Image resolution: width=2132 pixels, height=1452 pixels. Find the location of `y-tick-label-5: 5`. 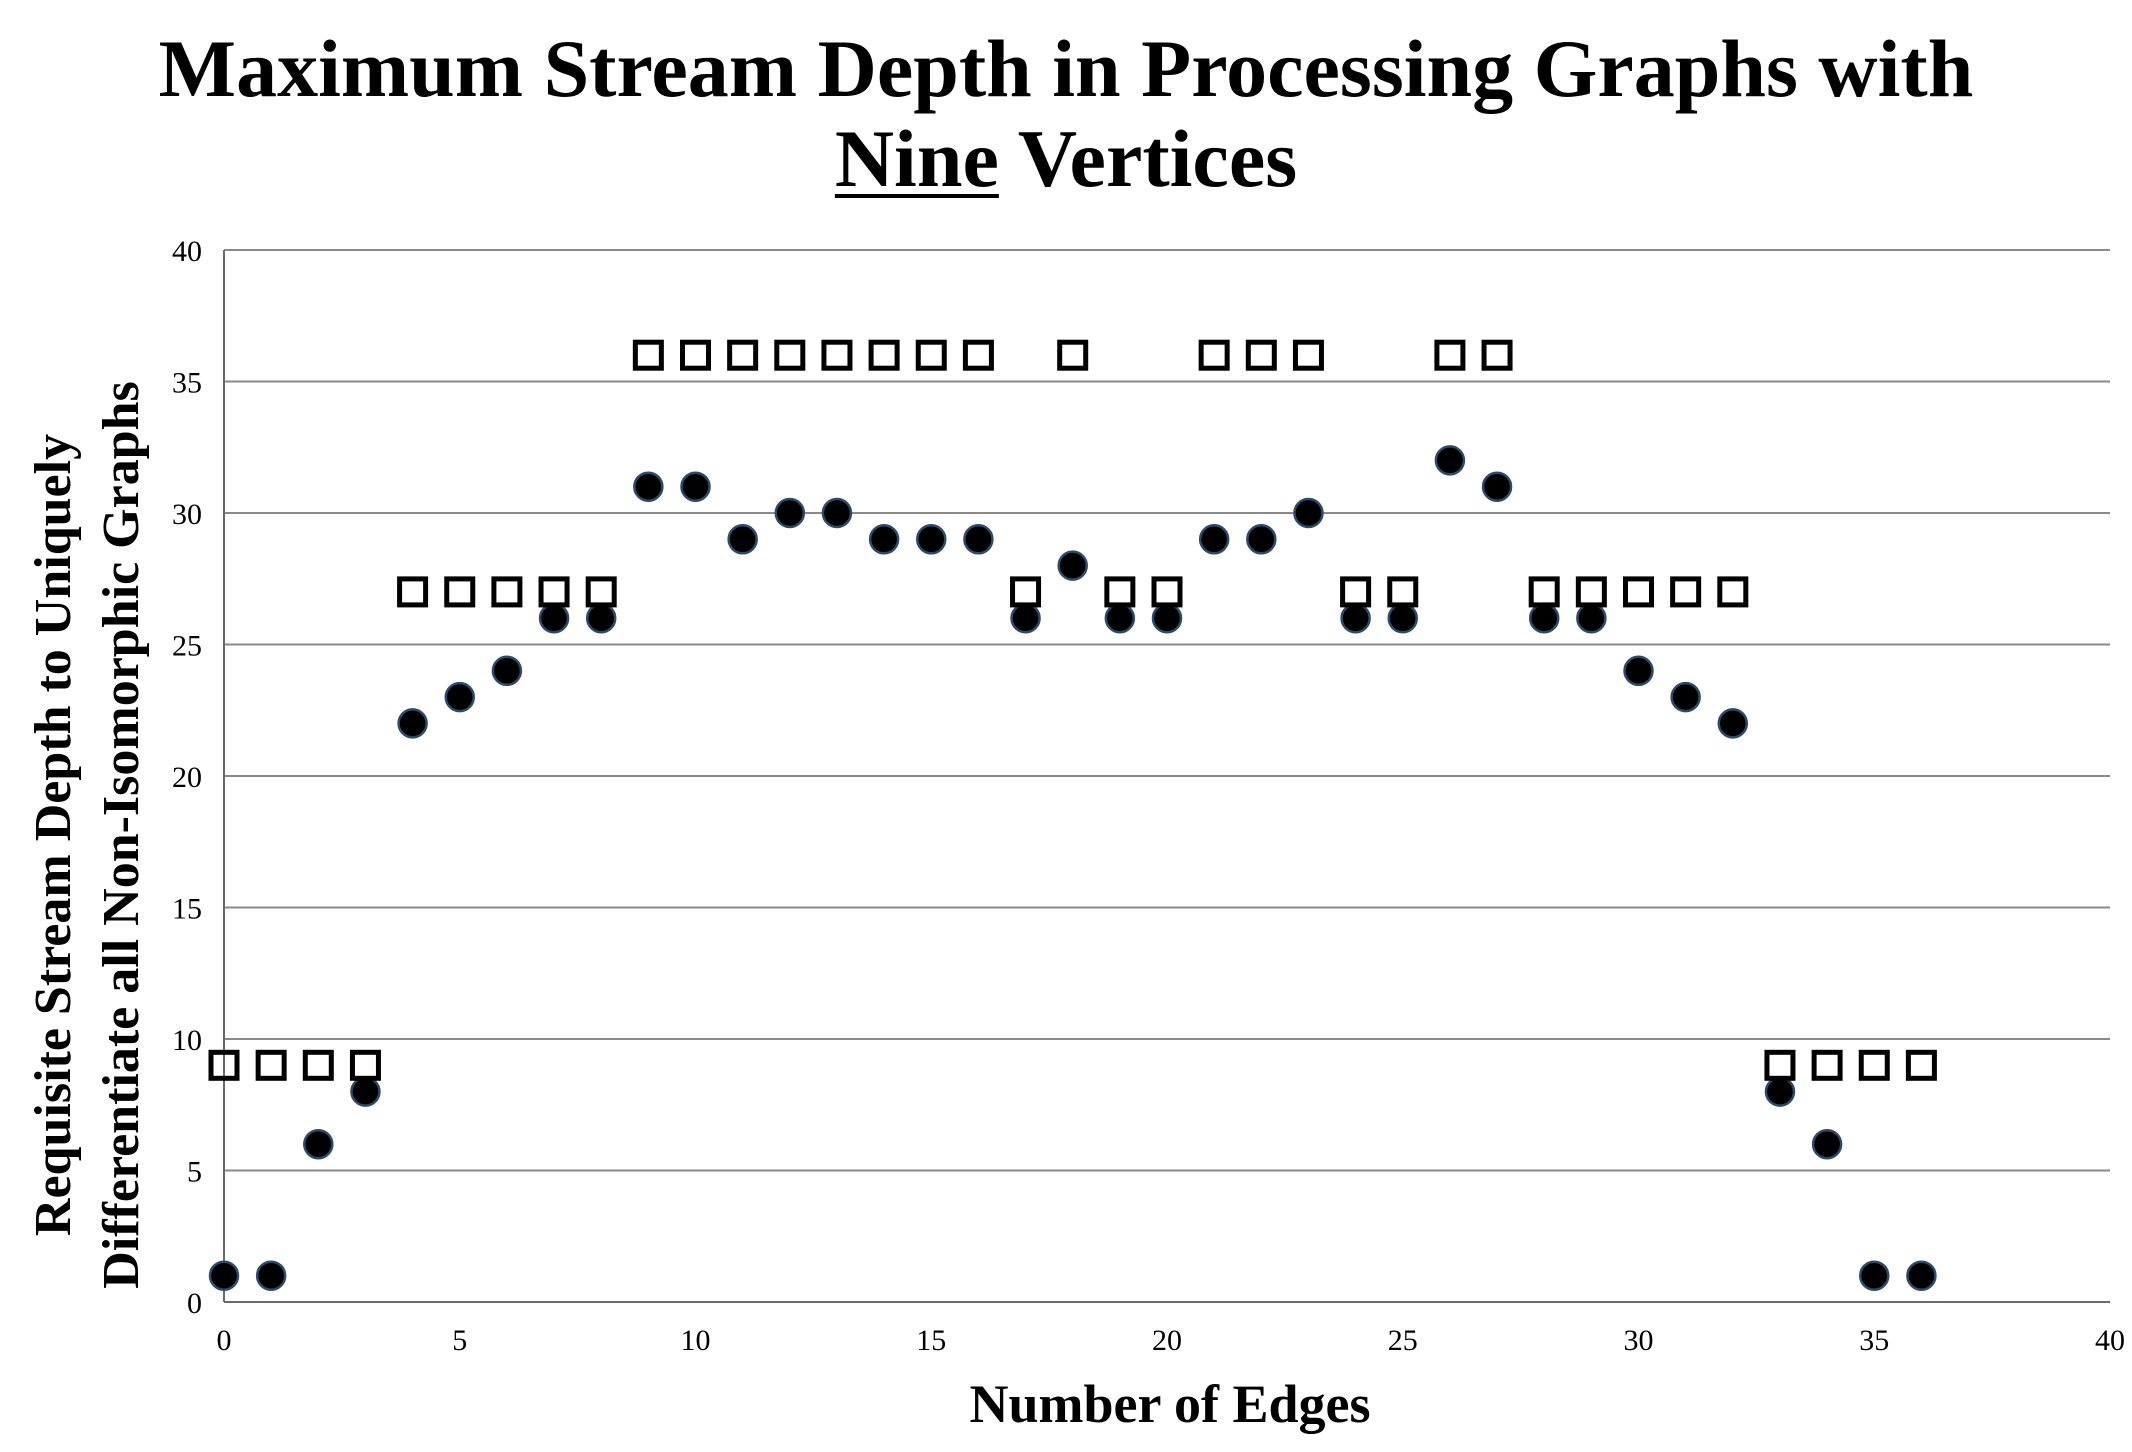

y-tick-label-5: 5 is located at coordinates (194, 1172).